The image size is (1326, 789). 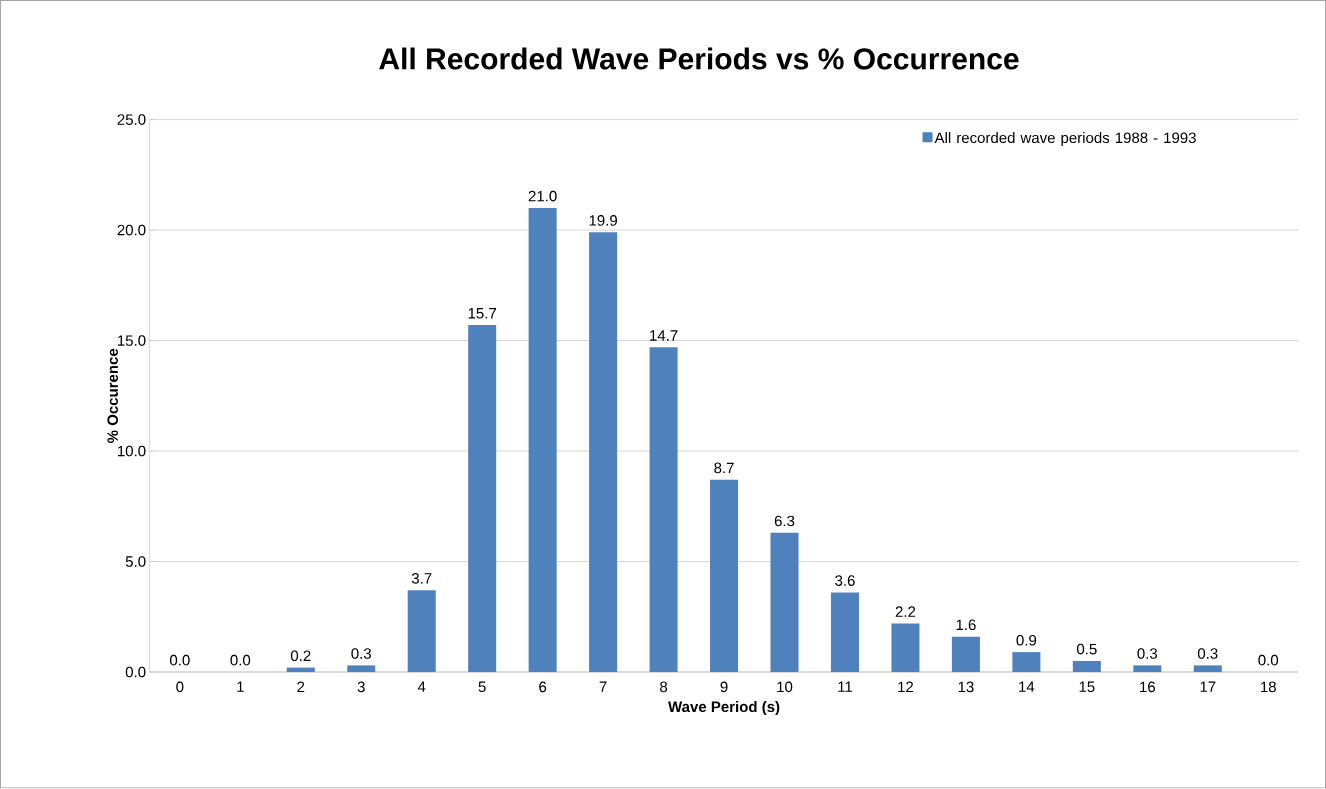 I want to click on x-tick-label: 10, so click(x=785, y=687).